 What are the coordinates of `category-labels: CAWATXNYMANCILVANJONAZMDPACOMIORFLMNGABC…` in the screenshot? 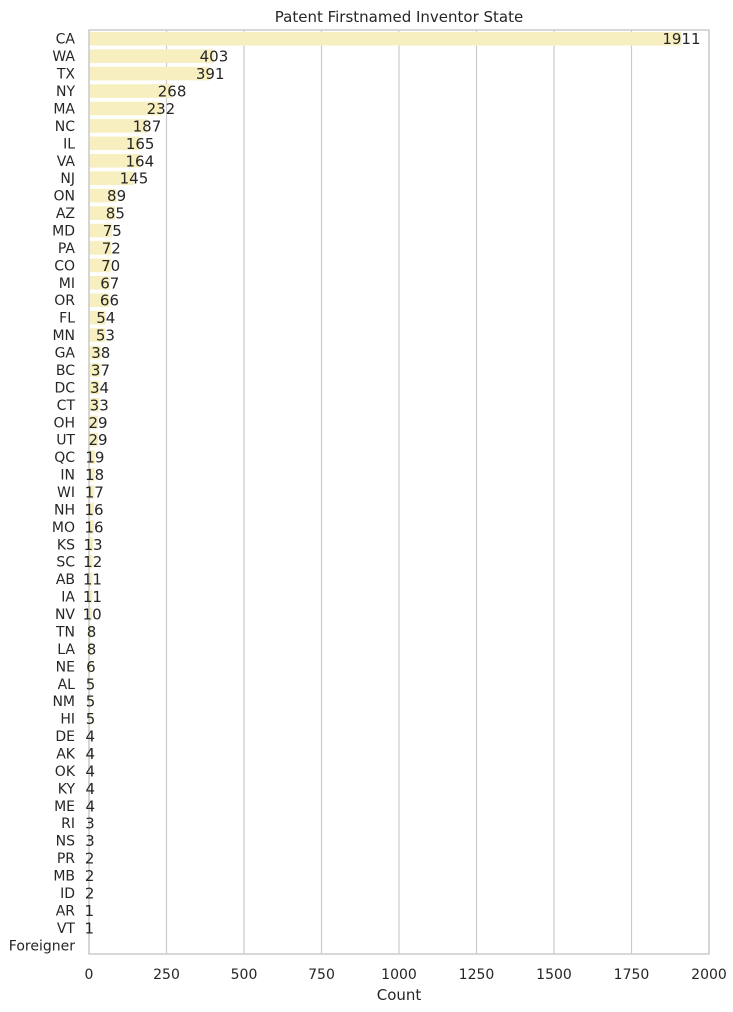 It's located at (42, 493).